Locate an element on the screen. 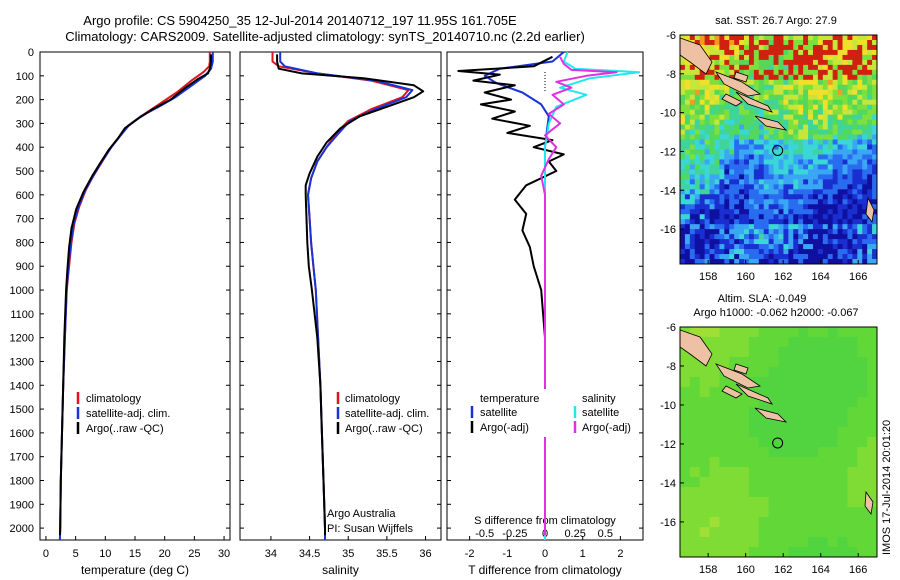  map-x-tick-label: 166 is located at coordinates (858, 277).